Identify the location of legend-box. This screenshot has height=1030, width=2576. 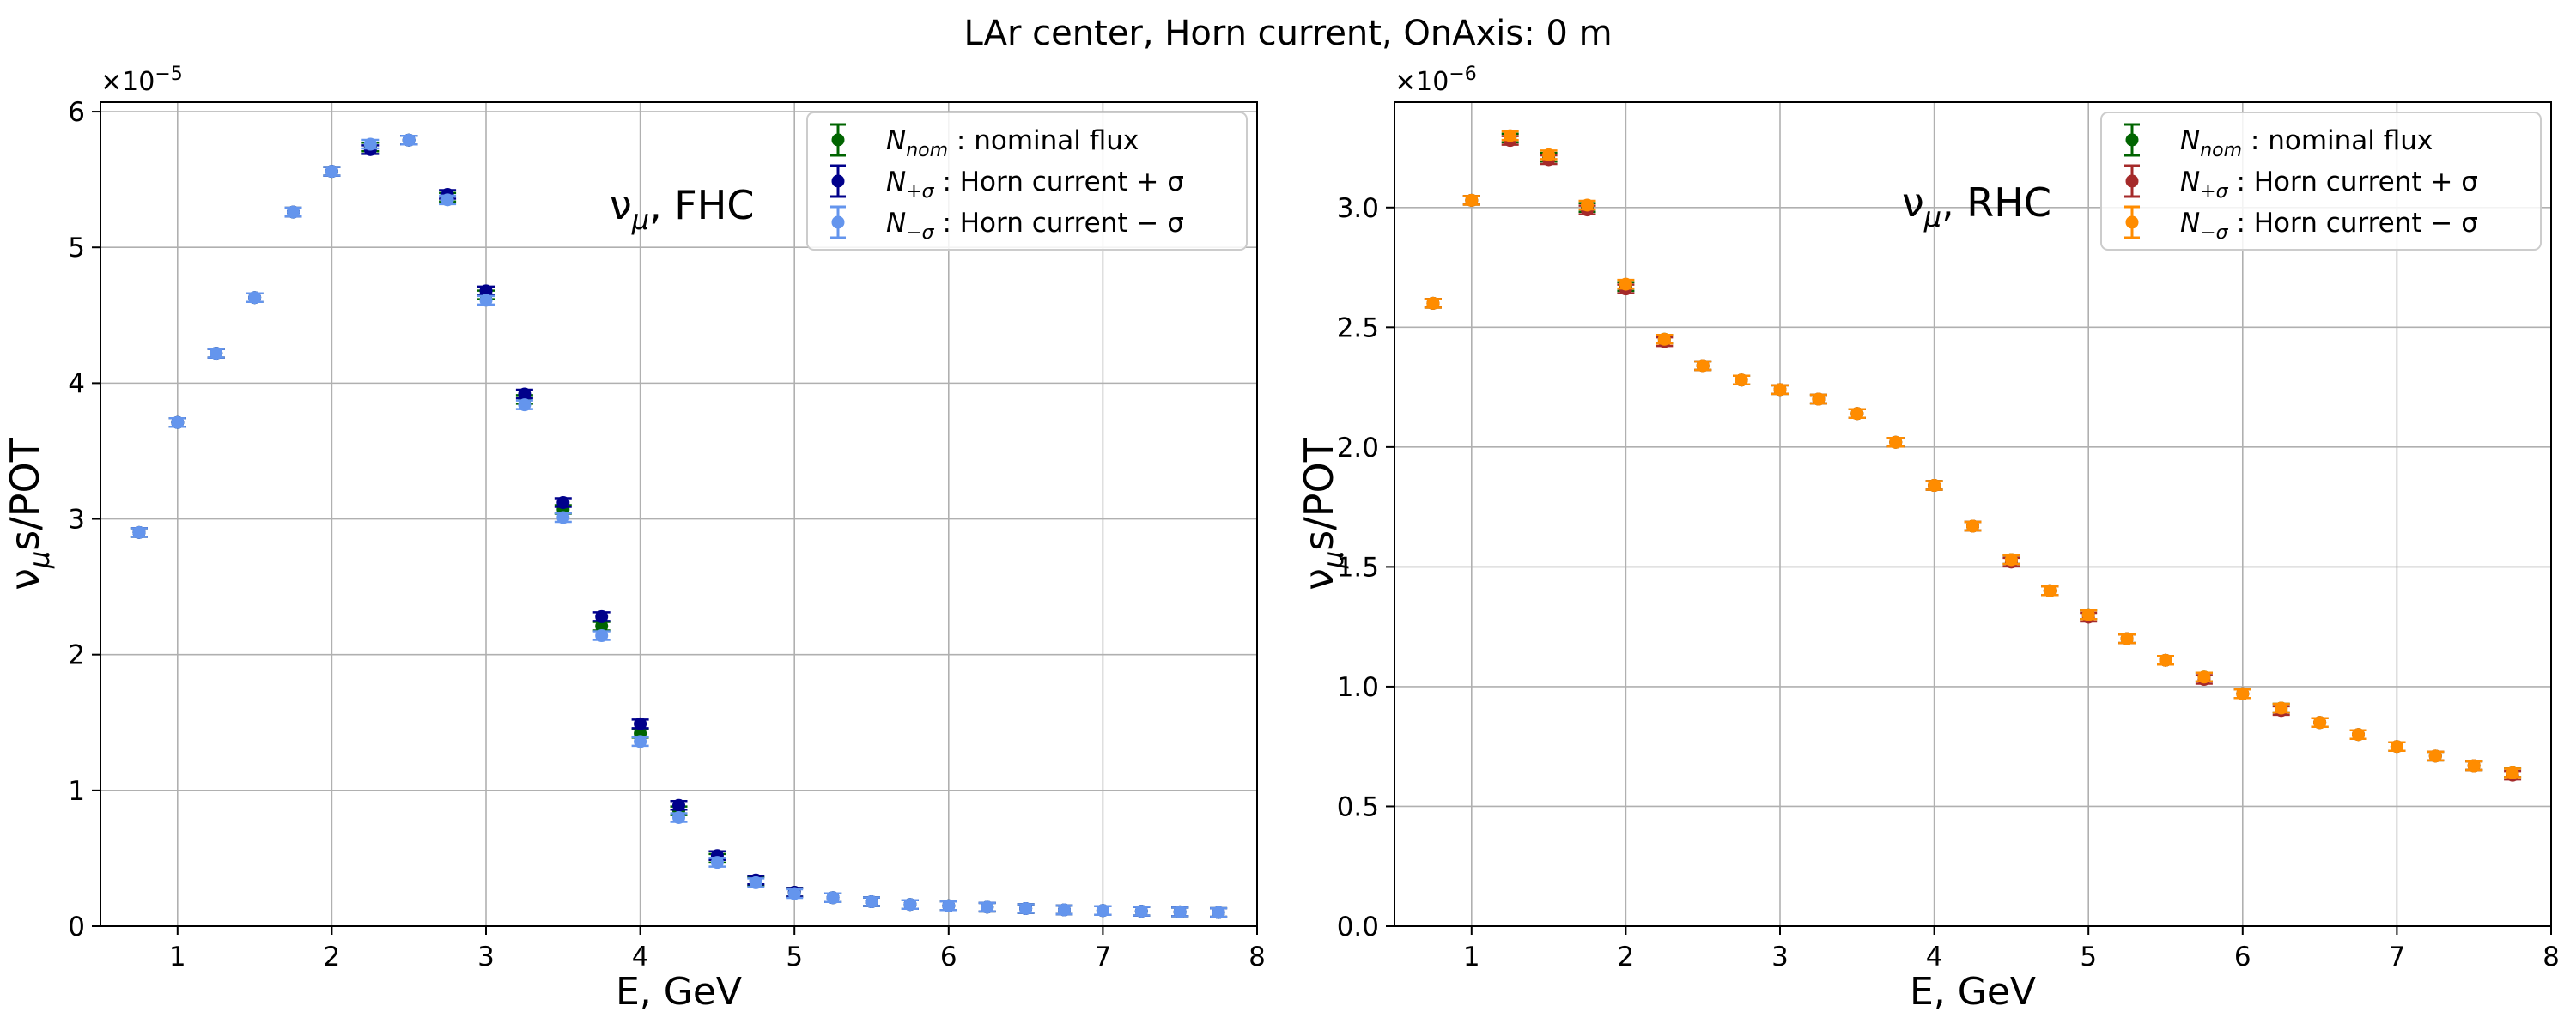
(2321, 181).